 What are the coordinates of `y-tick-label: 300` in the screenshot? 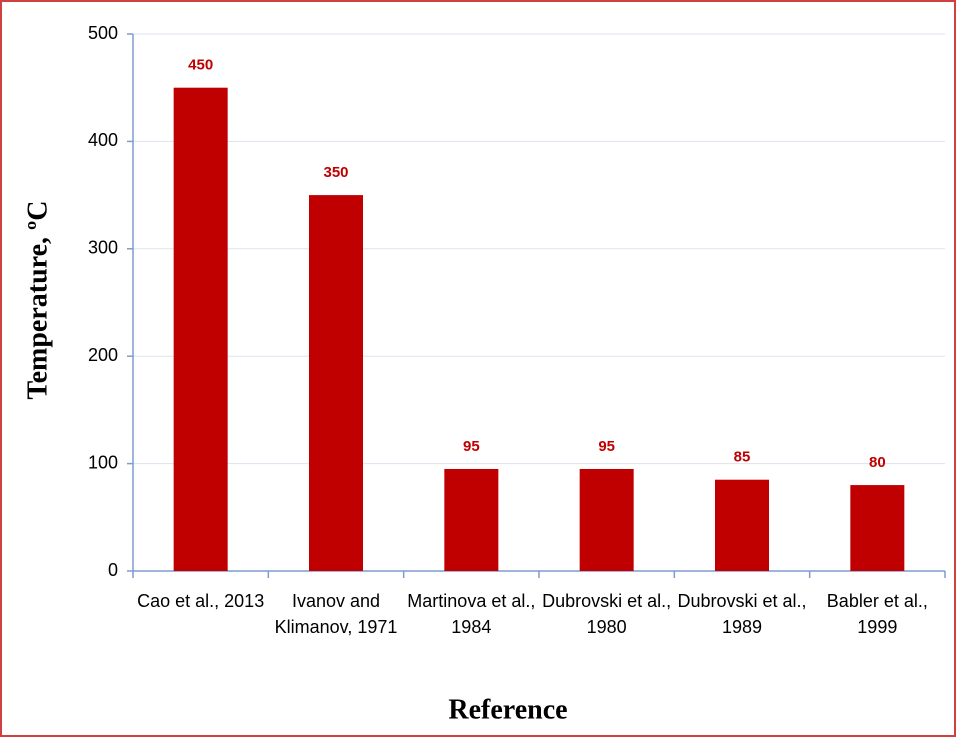 It's located at (103, 248).